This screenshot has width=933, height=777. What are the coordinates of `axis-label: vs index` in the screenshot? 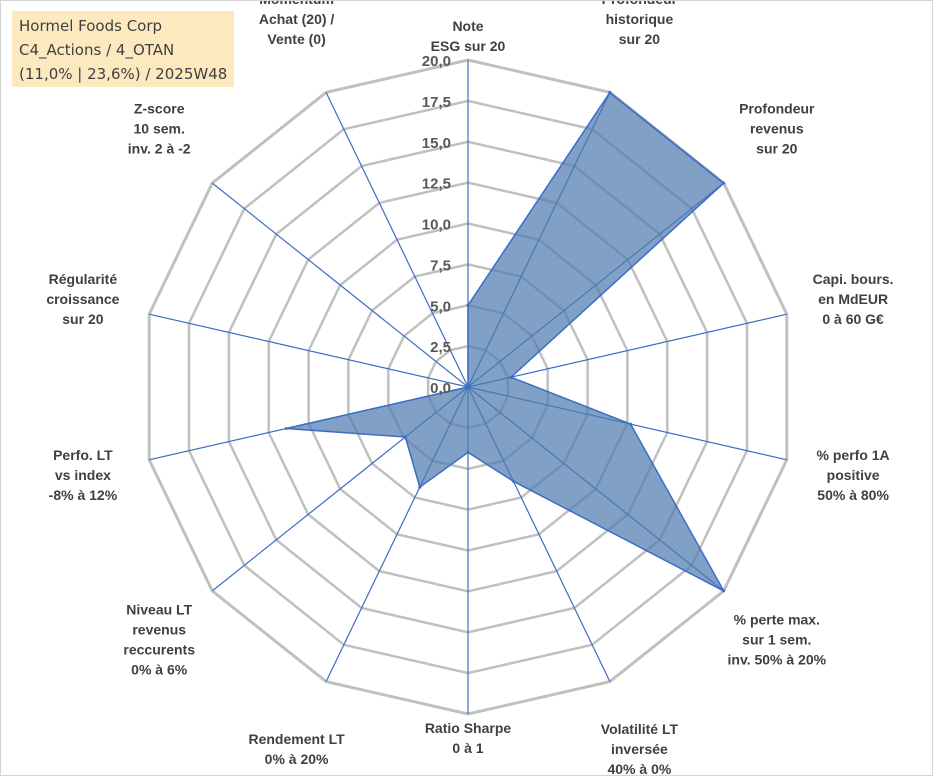 It's located at (83, 475).